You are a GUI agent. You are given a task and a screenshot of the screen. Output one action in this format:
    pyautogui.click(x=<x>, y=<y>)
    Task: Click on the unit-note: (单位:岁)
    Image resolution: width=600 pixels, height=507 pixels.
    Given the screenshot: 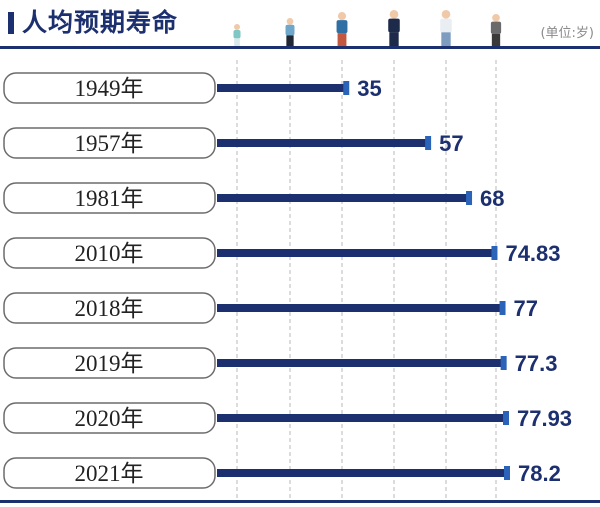 What is the action you would take?
    pyautogui.click(x=567, y=33)
    